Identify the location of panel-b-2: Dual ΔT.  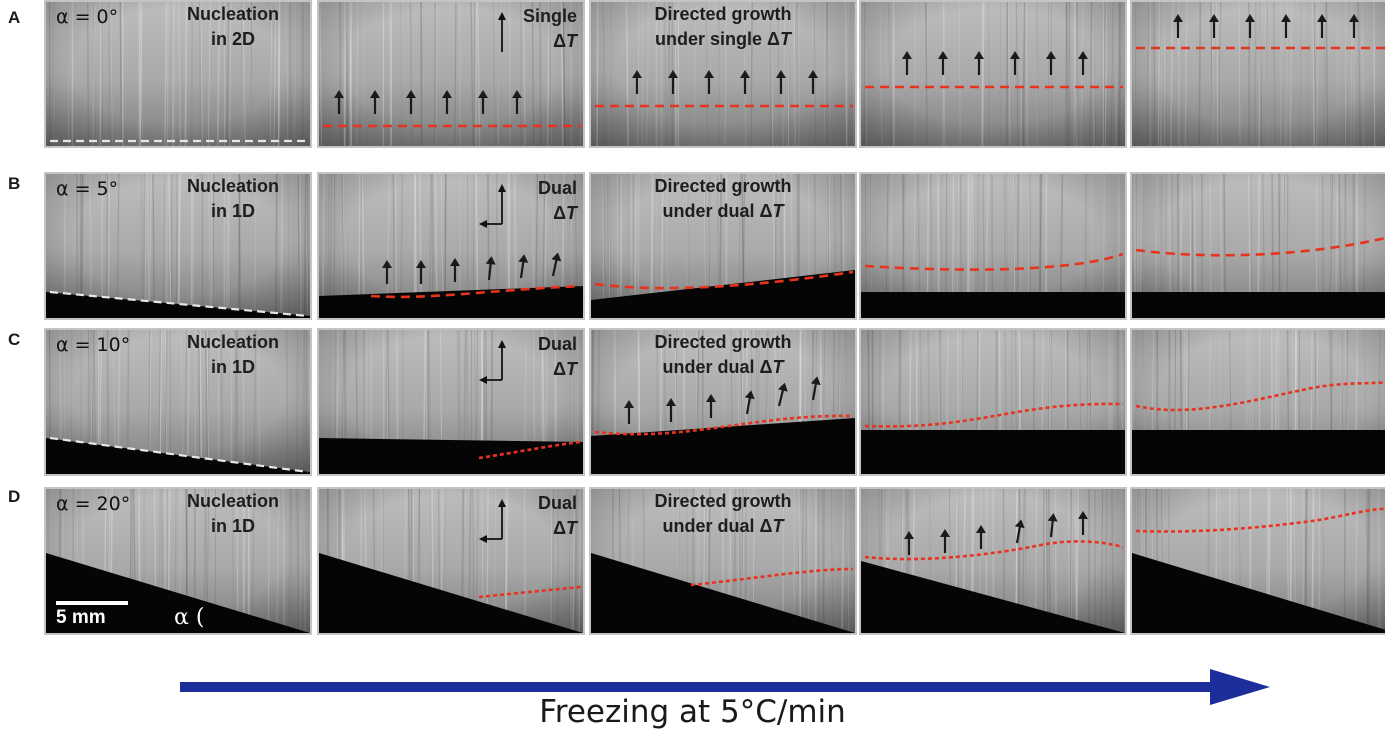
(451, 246).